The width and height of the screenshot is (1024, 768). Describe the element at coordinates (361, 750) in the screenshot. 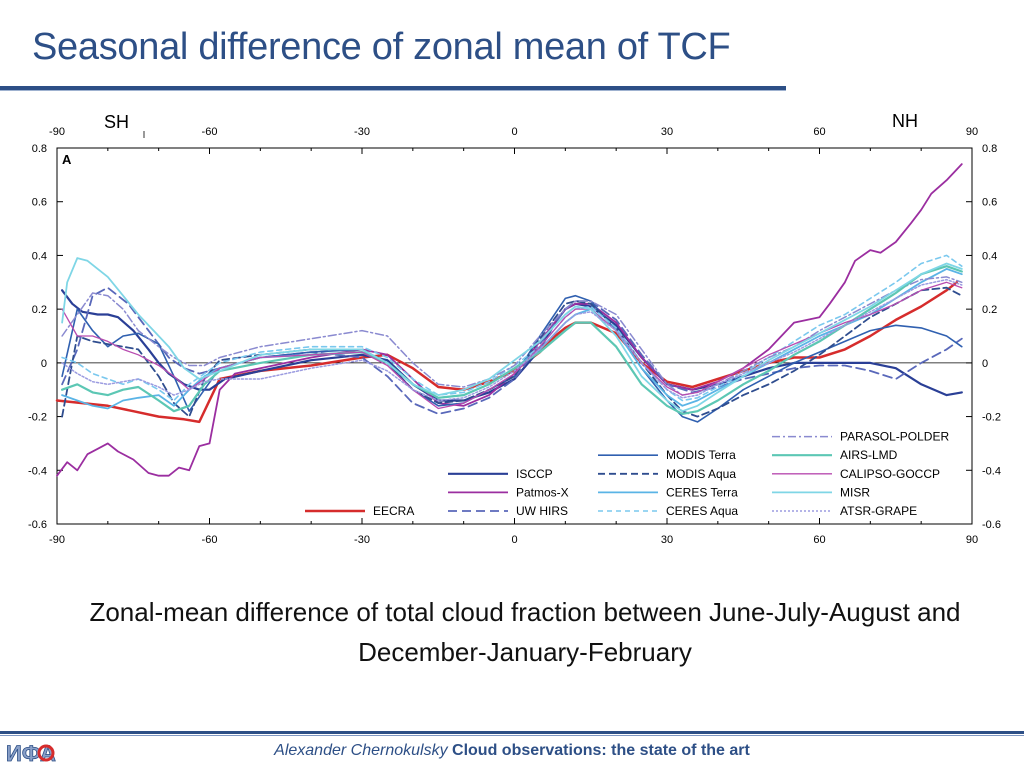

I see `footer-author: Alexander Chernokulsky` at that location.